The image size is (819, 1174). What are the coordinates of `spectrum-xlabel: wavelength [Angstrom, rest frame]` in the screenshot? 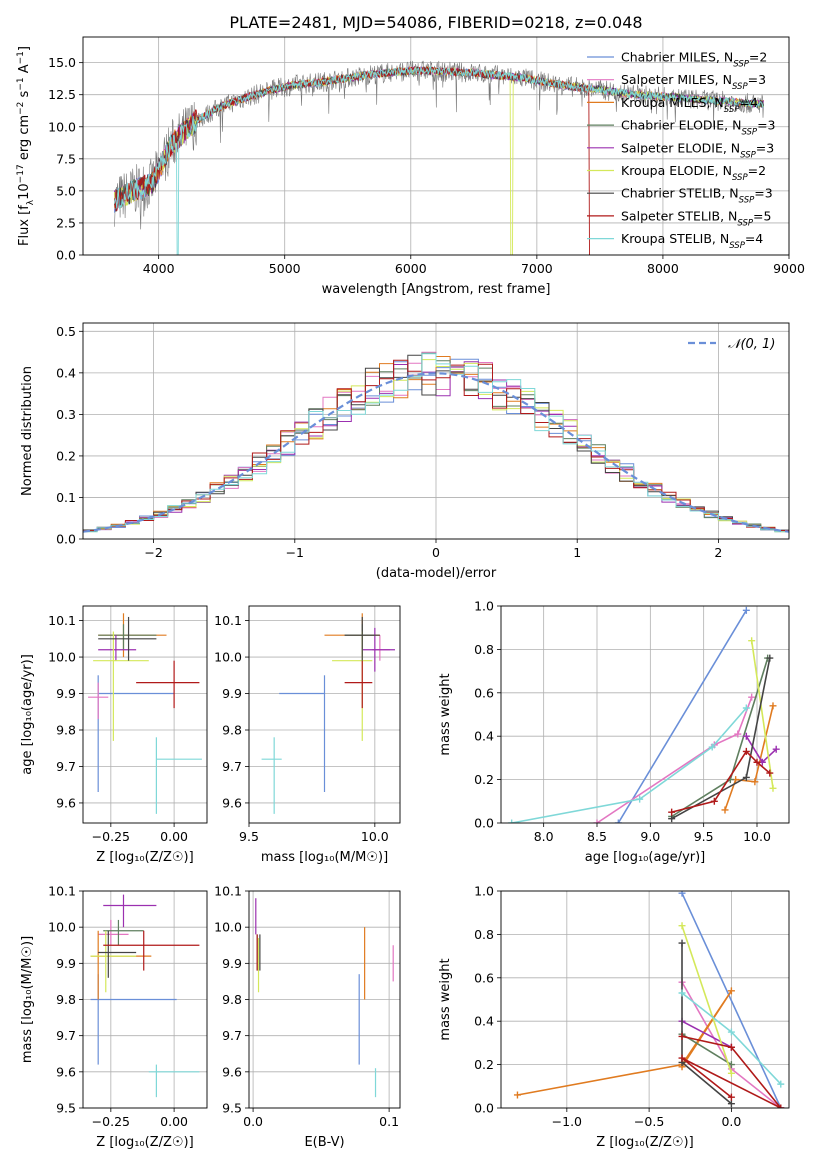 It's located at (436, 289).